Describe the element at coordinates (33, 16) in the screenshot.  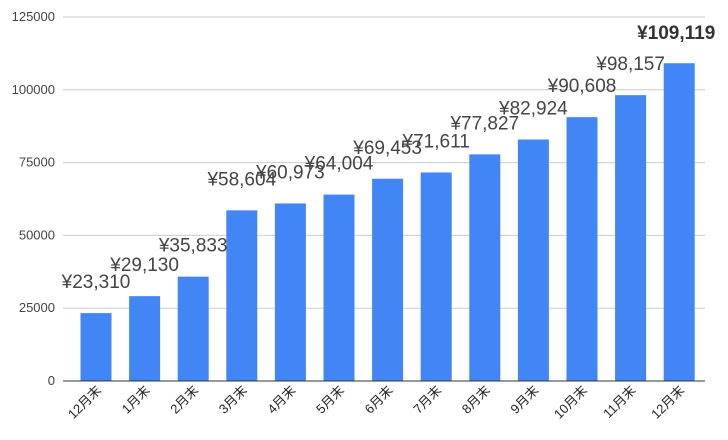
I see `y-tick-label: 125000` at that location.